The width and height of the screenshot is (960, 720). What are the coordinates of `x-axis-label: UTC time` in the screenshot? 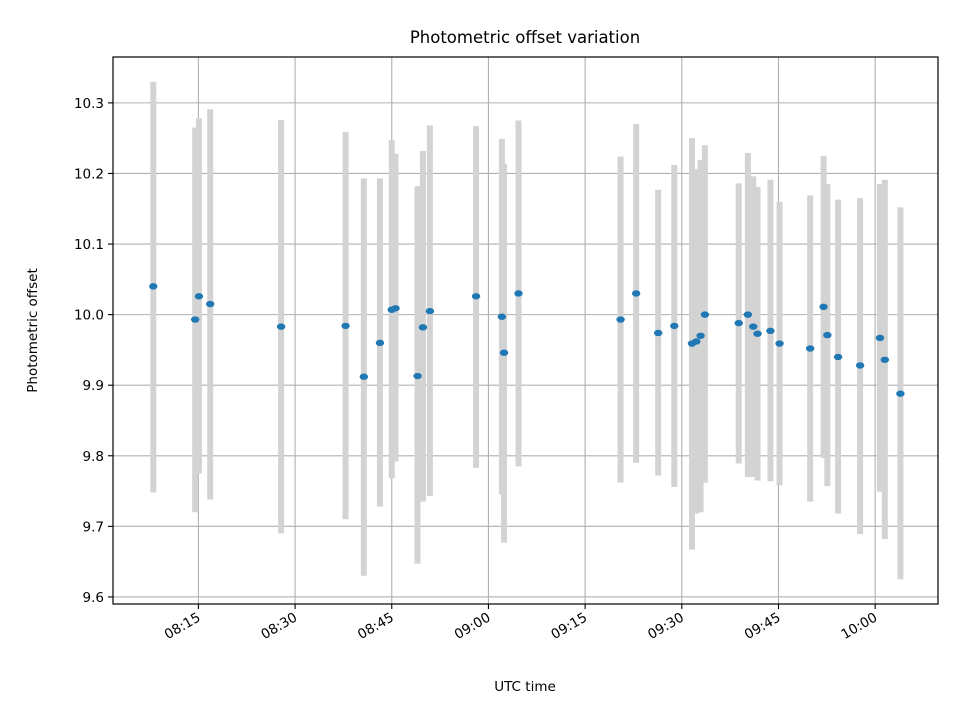 It's located at (525, 687).